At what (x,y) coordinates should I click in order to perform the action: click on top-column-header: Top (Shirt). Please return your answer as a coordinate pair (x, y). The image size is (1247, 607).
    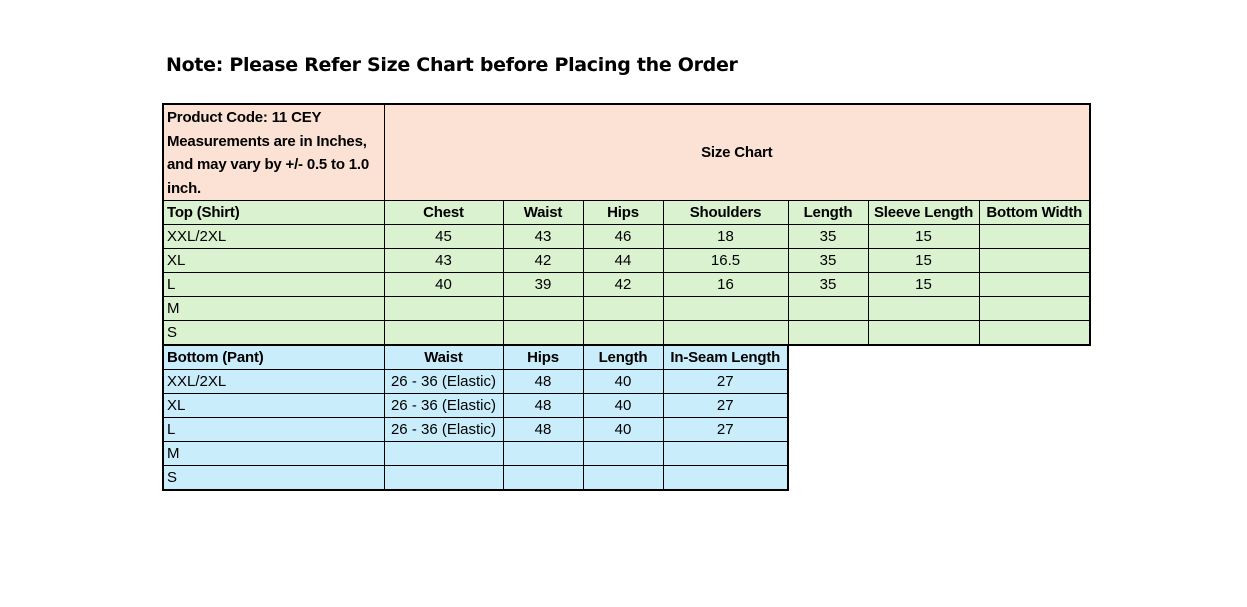
    Looking at the image, I should click on (273, 212).